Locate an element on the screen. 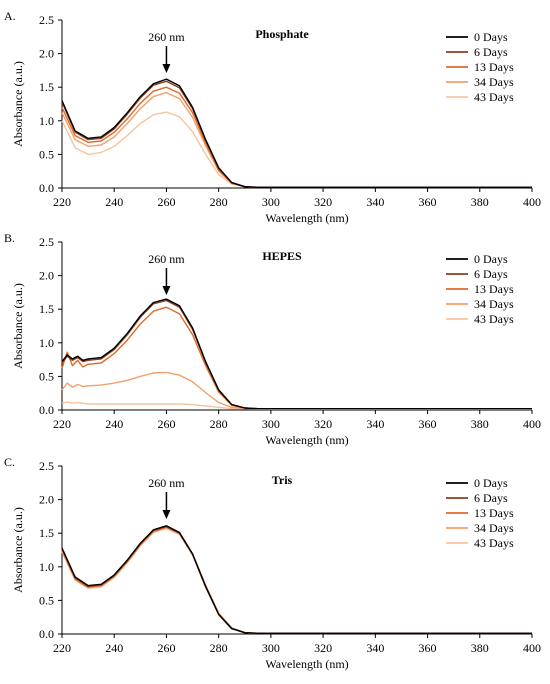 This screenshot has width=550, height=684. panel-label: B. is located at coordinates (9, 238).